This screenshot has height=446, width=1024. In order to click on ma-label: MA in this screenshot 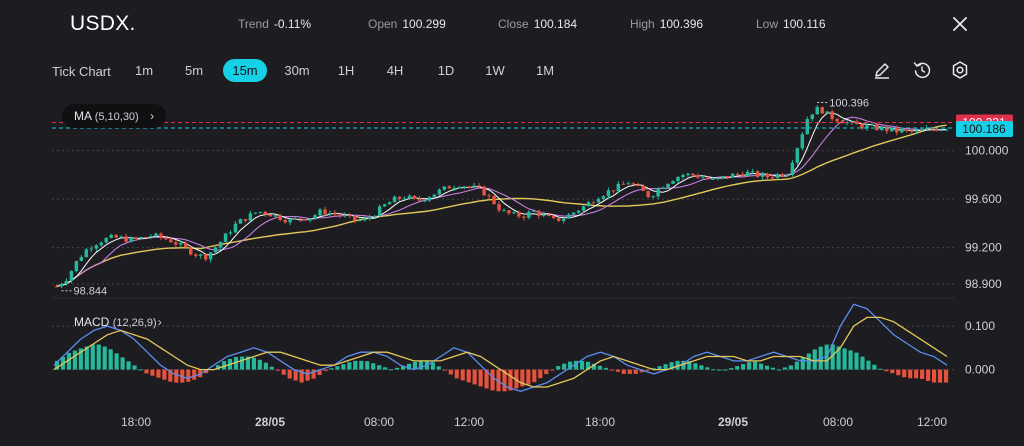, I will do `click(83, 116)`.